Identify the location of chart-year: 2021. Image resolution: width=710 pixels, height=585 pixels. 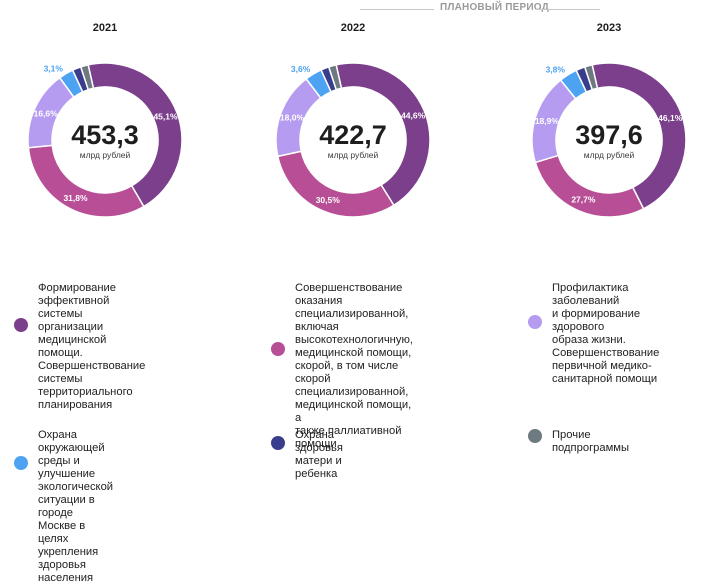
(105, 28).